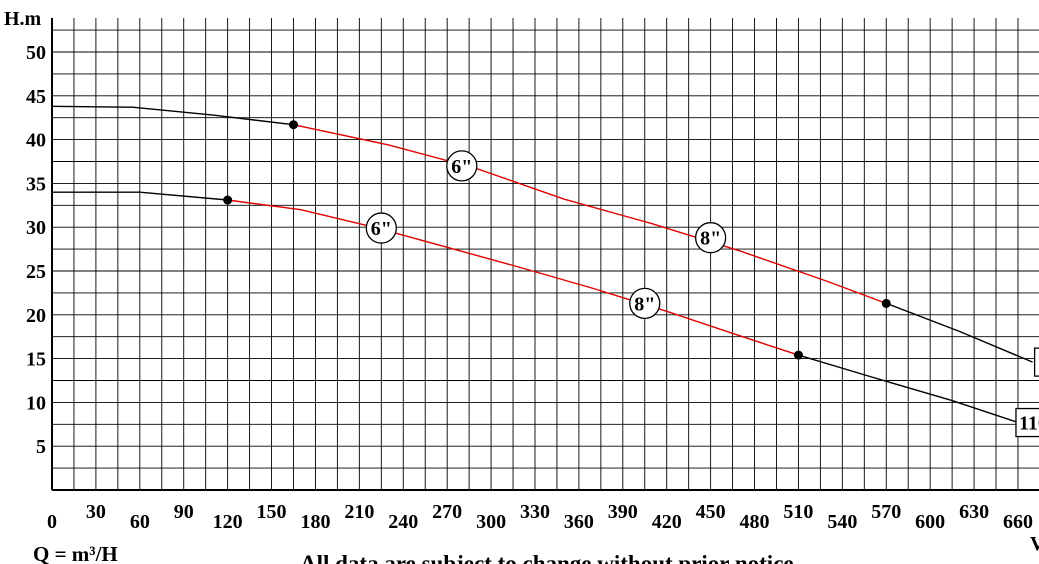  I want to click on x-tick-label: 330, so click(535, 512).